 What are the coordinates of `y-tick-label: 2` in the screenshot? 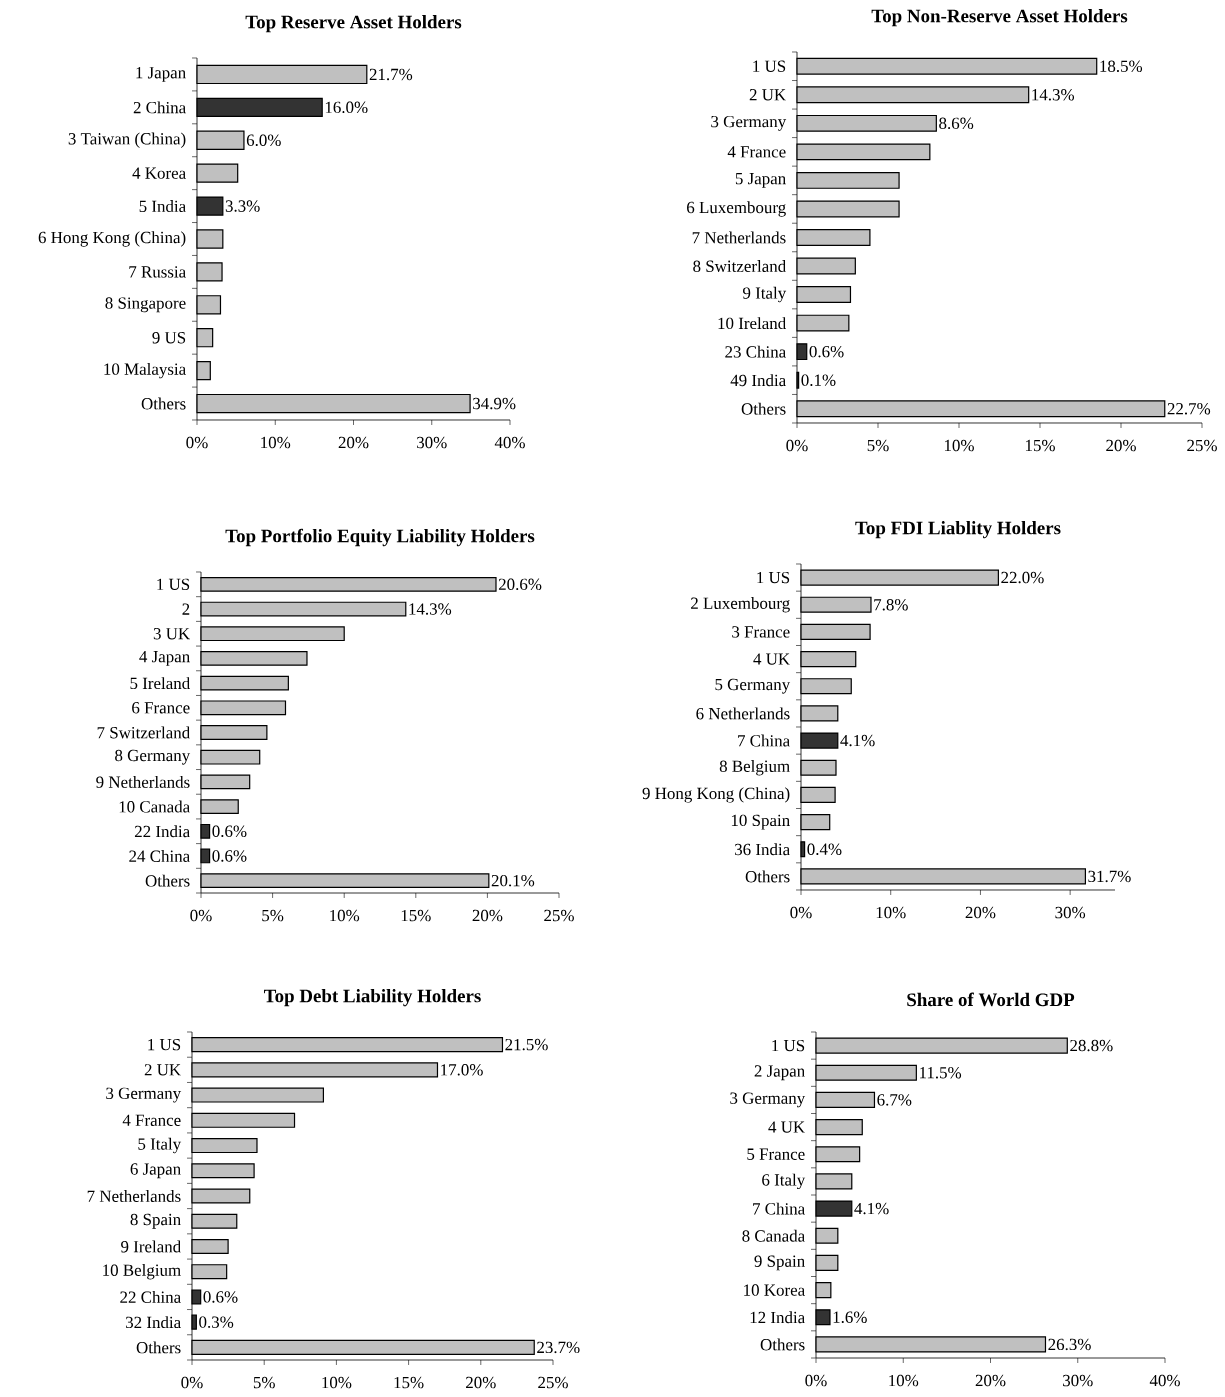 It's located at (186, 609).